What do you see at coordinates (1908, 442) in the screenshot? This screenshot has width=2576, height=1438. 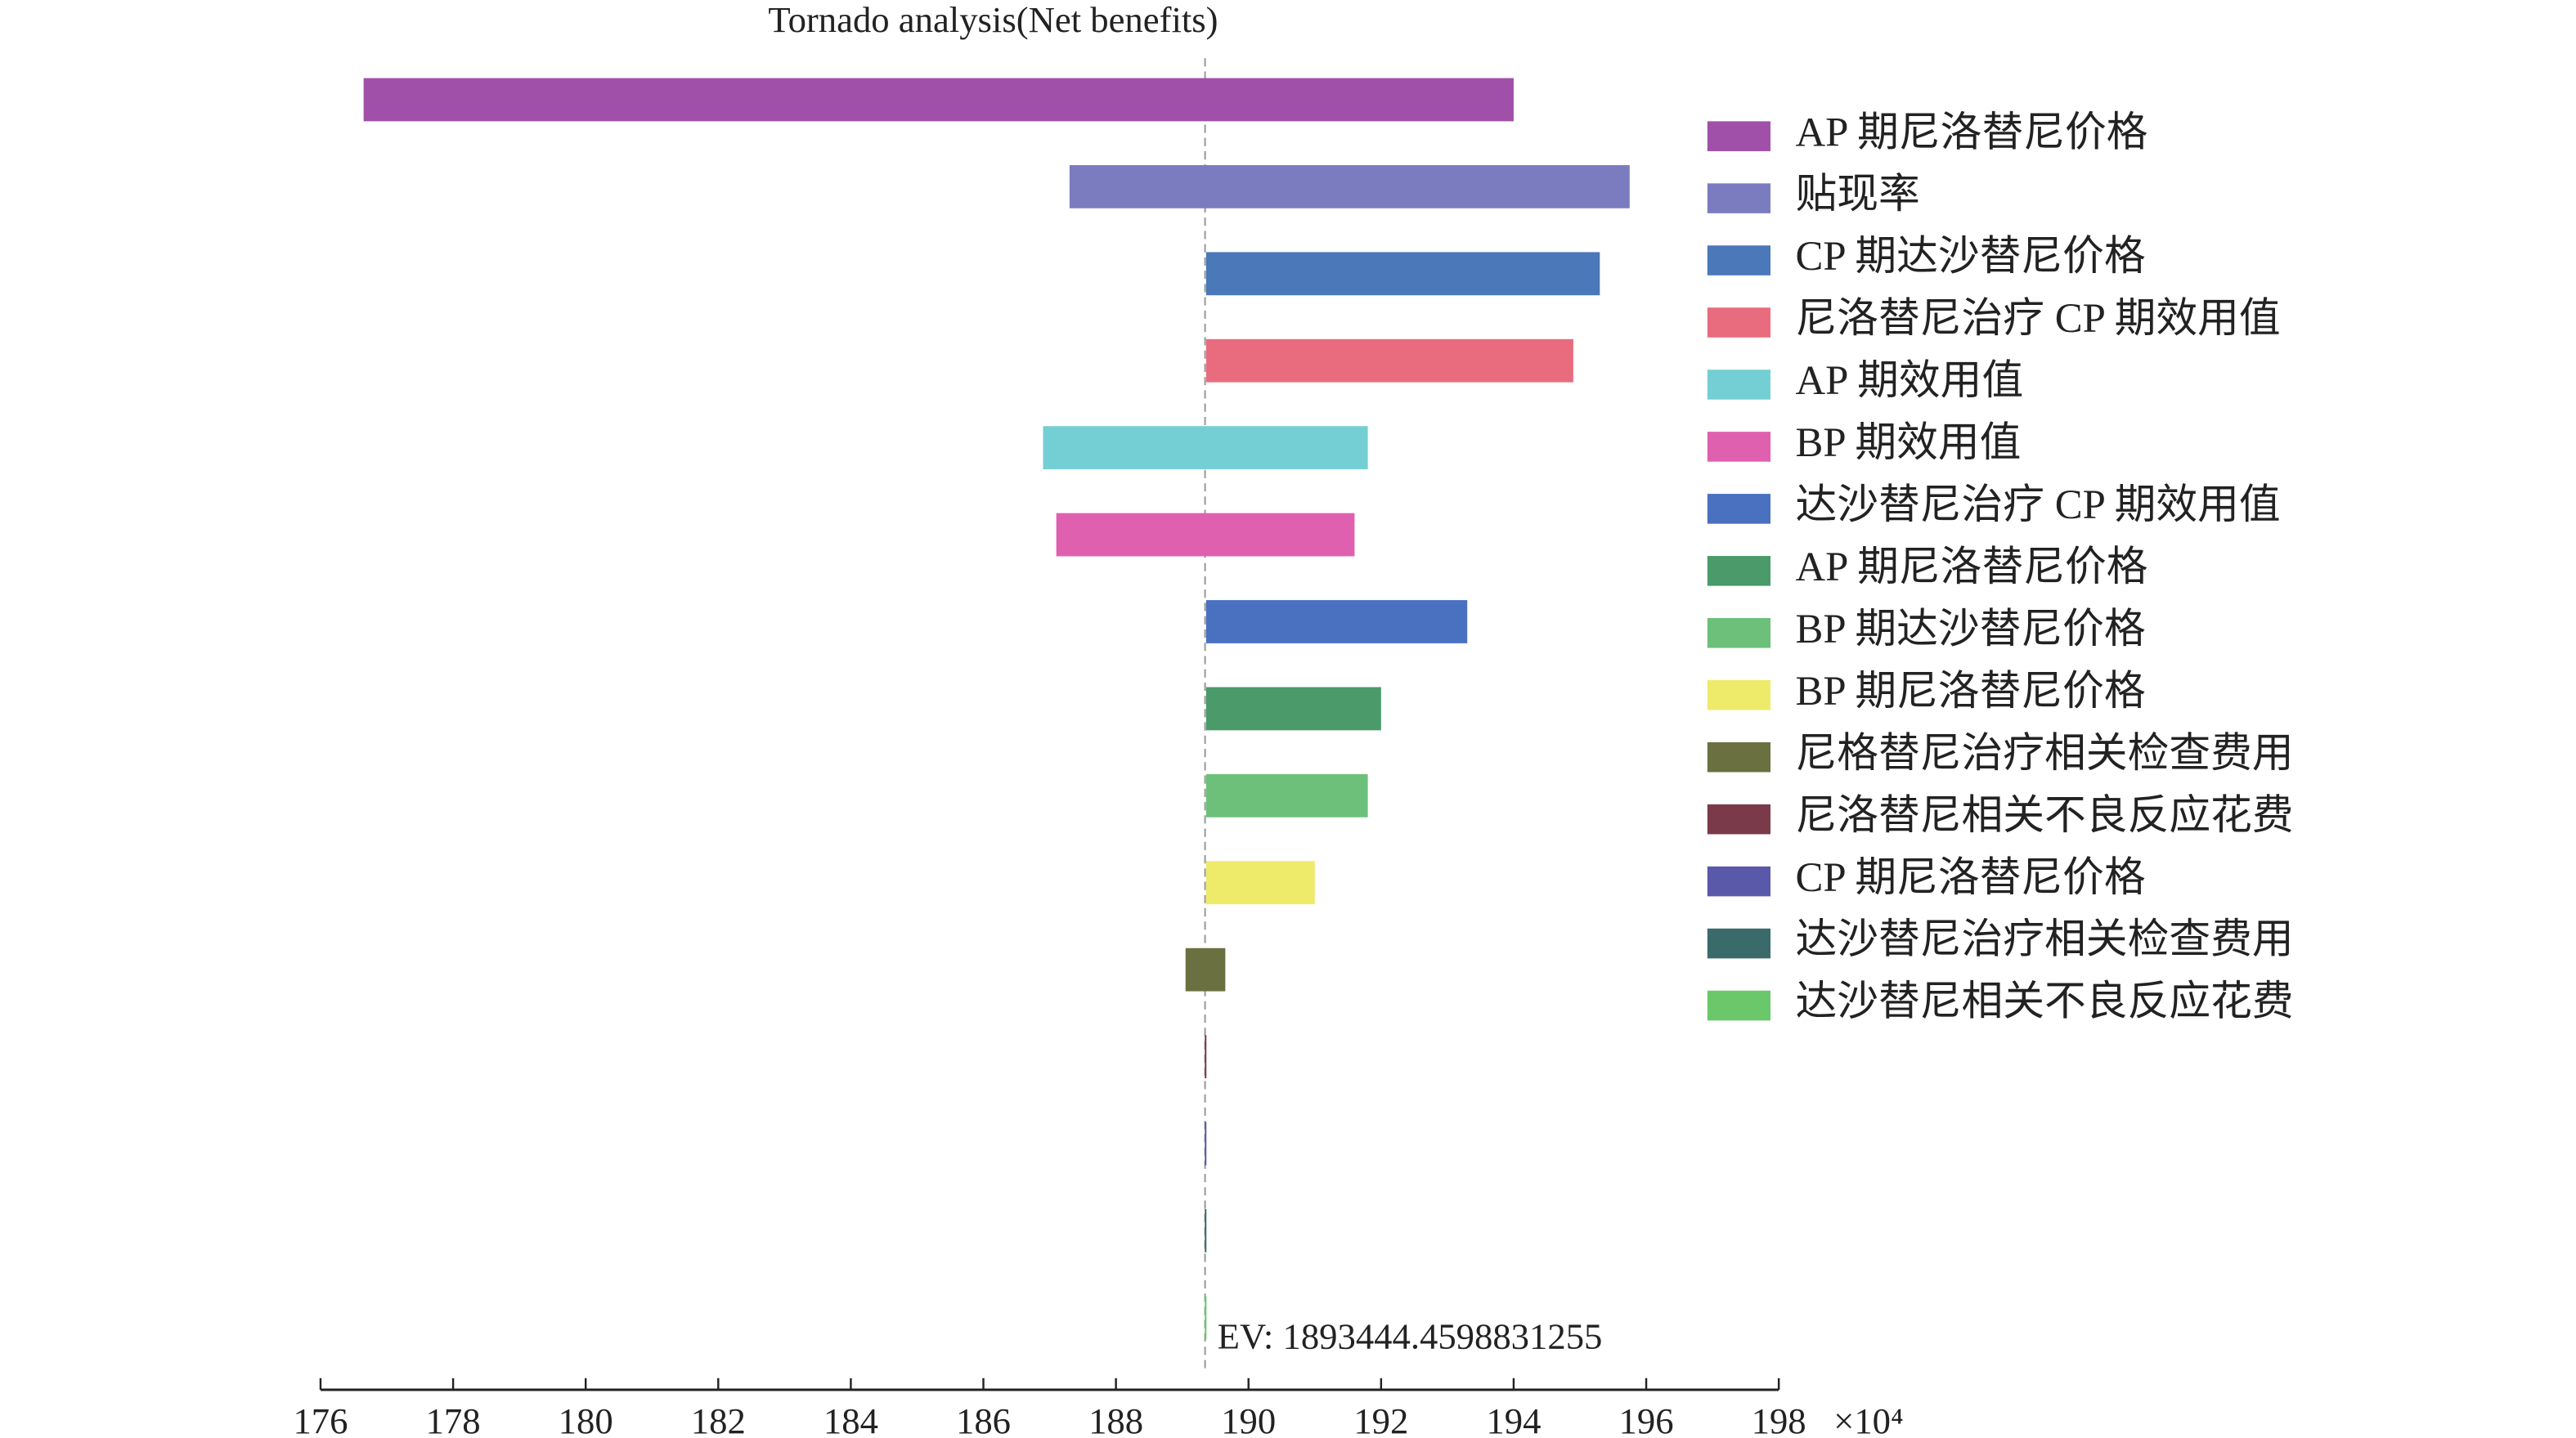 I see `legend-label: BP 期效用值` at bounding box center [1908, 442].